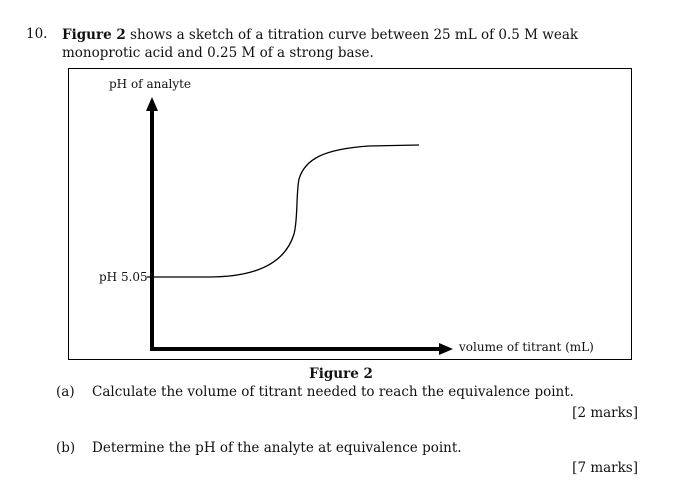  What do you see at coordinates (152, 104) in the screenshot?
I see `y-axis-arrowhead` at bounding box center [152, 104].